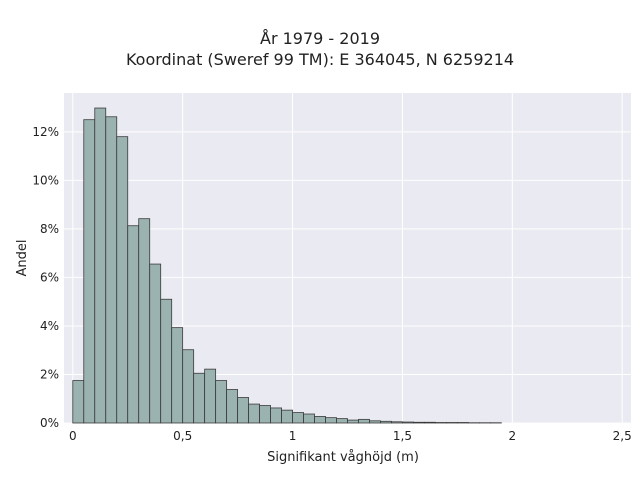 This screenshot has height=480, width=640. What do you see at coordinates (320, 38) in the screenshot?
I see `chart-title: År 1979 - 2019` at bounding box center [320, 38].